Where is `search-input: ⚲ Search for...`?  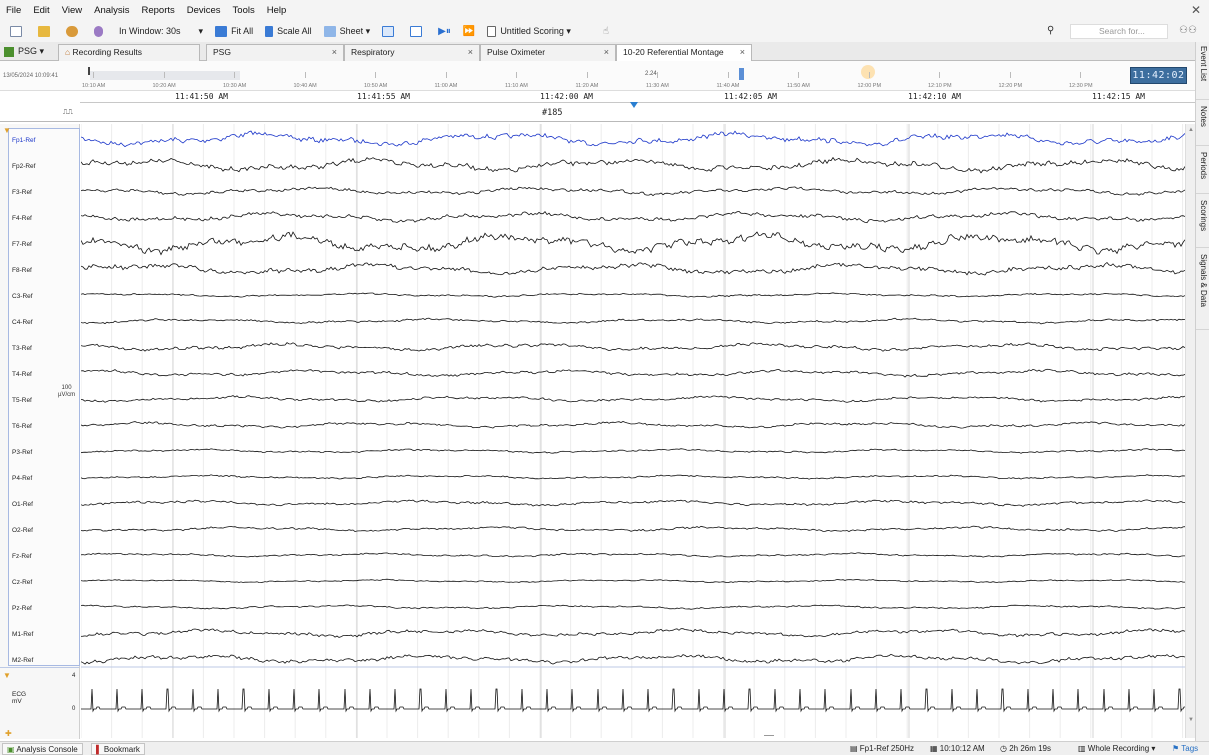
search-input: ⚲ Search for... is located at coordinates (1107, 31).